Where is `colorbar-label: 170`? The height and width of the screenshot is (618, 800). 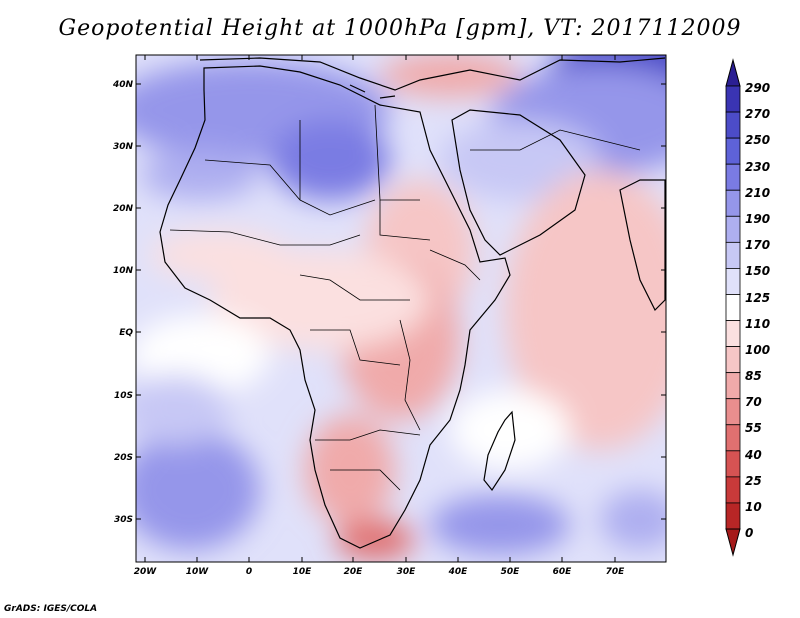
colorbar-label: 170 is located at coordinates (758, 245).